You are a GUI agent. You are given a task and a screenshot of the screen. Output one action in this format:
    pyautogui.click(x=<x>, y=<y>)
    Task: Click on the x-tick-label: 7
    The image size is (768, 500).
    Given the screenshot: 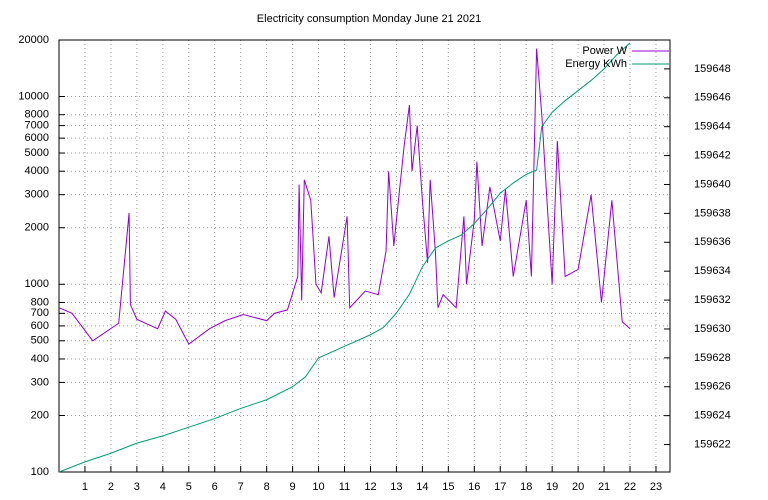 What is the action you would take?
    pyautogui.click(x=241, y=487)
    